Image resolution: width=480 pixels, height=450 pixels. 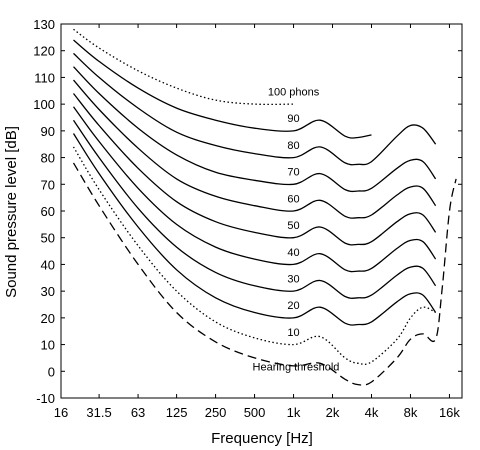 I want to click on curve-label: Hearing threshold, so click(x=296, y=368).